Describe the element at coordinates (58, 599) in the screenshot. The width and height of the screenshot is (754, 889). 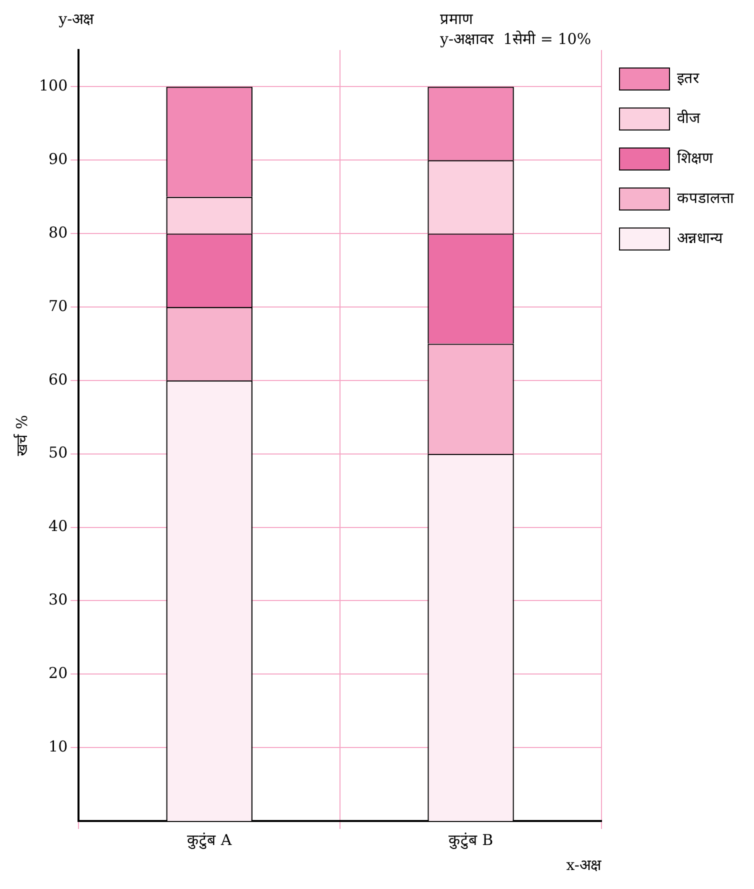
I see `y-tick-label: 30` at that location.